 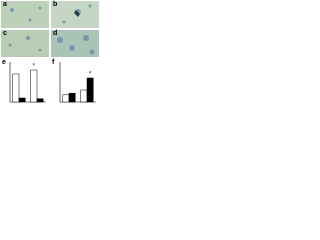 I want to click on panel-label: b, so click(x=55, y=4).